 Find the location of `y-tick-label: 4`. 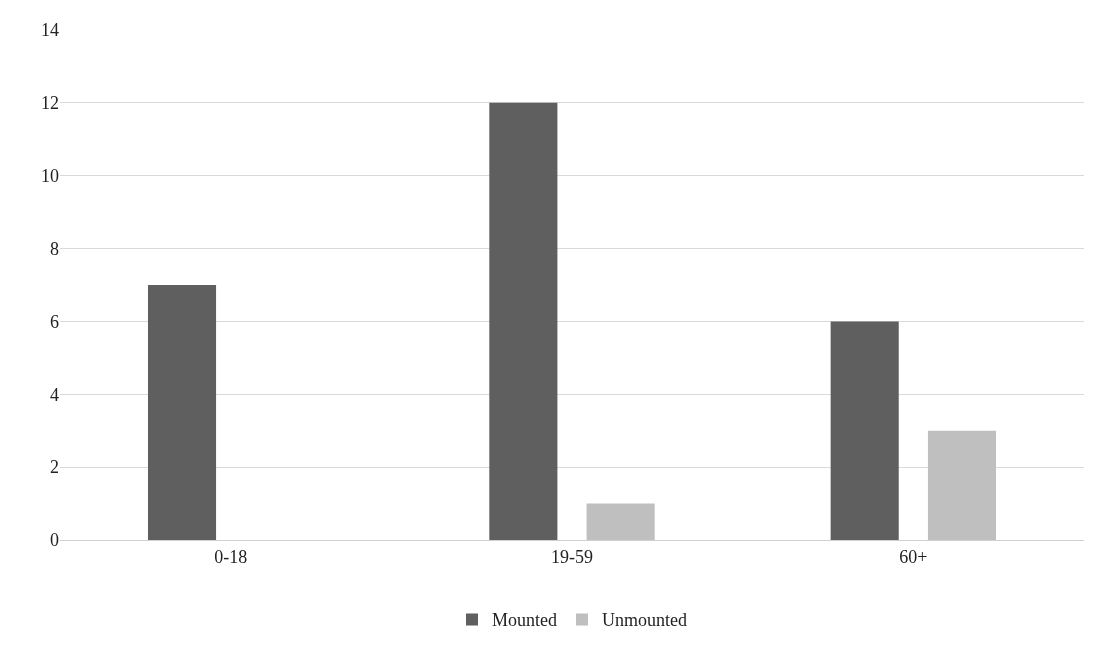

y-tick-label: 4 is located at coordinates (54, 394).